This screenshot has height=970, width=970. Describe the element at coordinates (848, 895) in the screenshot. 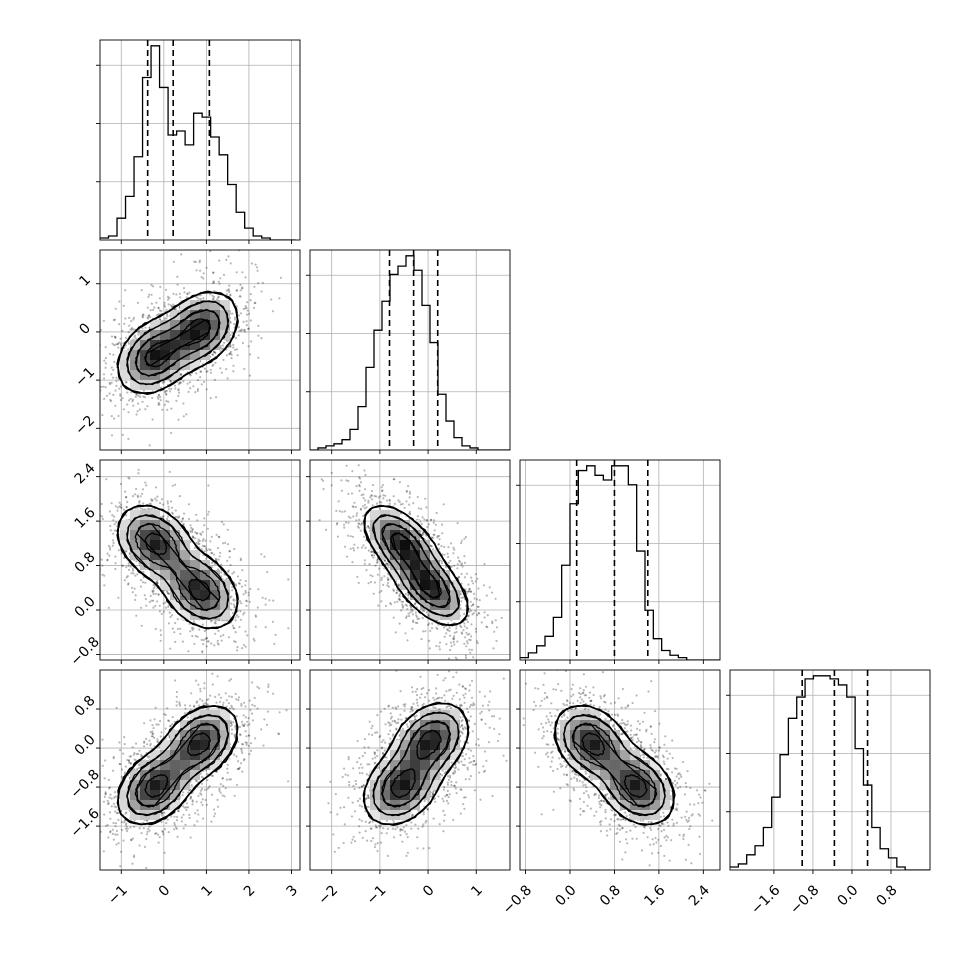

I see `x-tick-label: 0.0` at that location.